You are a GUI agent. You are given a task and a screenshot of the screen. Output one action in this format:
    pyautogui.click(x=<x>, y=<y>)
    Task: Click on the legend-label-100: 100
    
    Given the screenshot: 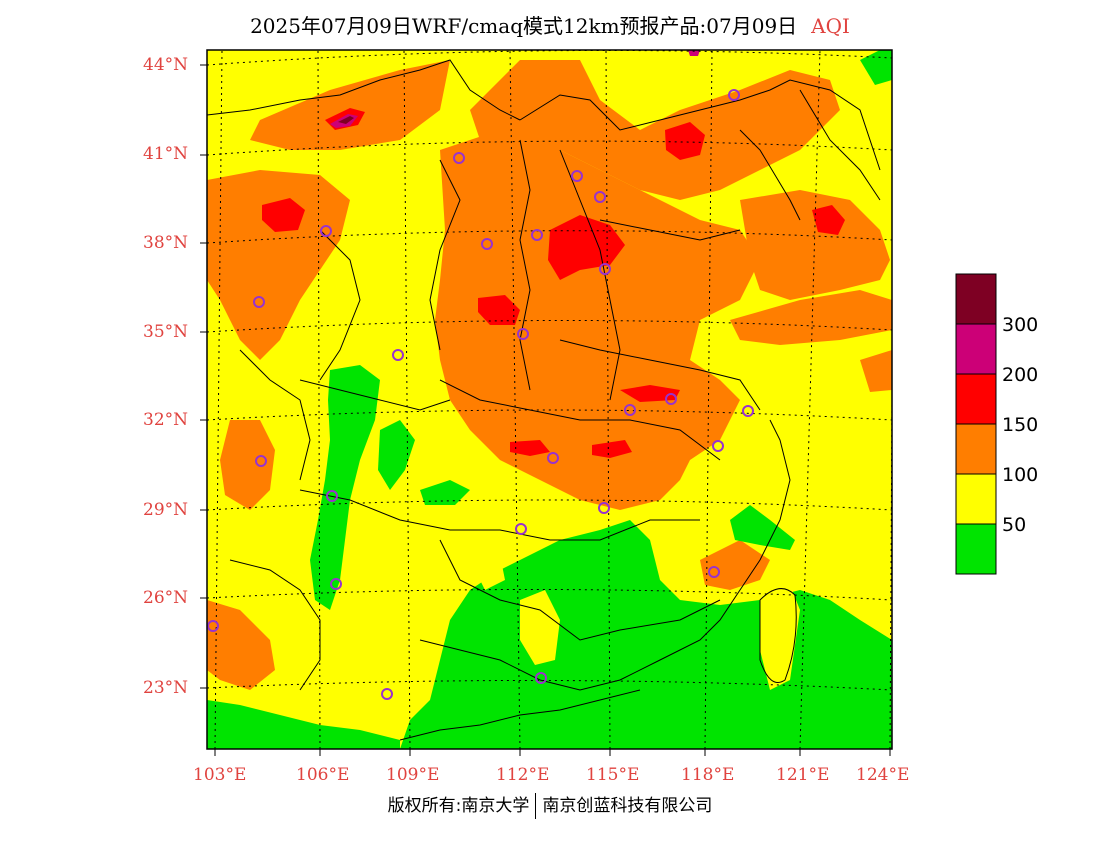 What is the action you would take?
    pyautogui.click(x=1020, y=475)
    